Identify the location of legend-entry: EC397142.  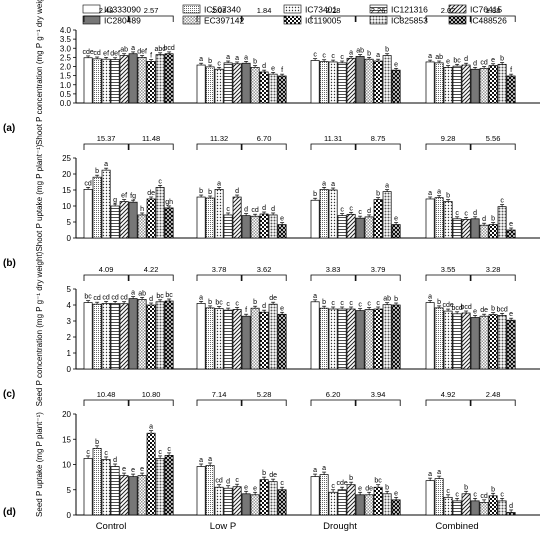
(224, 21).